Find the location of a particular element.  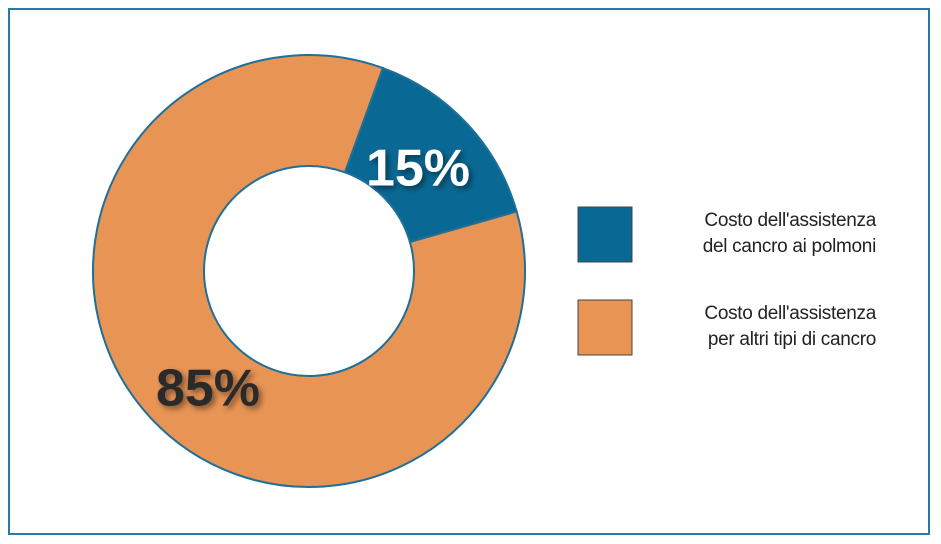

value-label: 85% is located at coordinates (208, 389).